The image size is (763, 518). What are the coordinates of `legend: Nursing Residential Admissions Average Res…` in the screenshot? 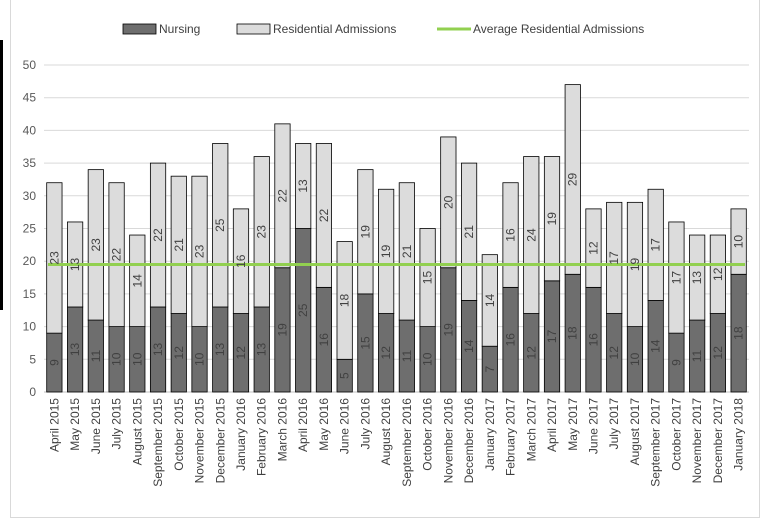 It's located at (383, 29).